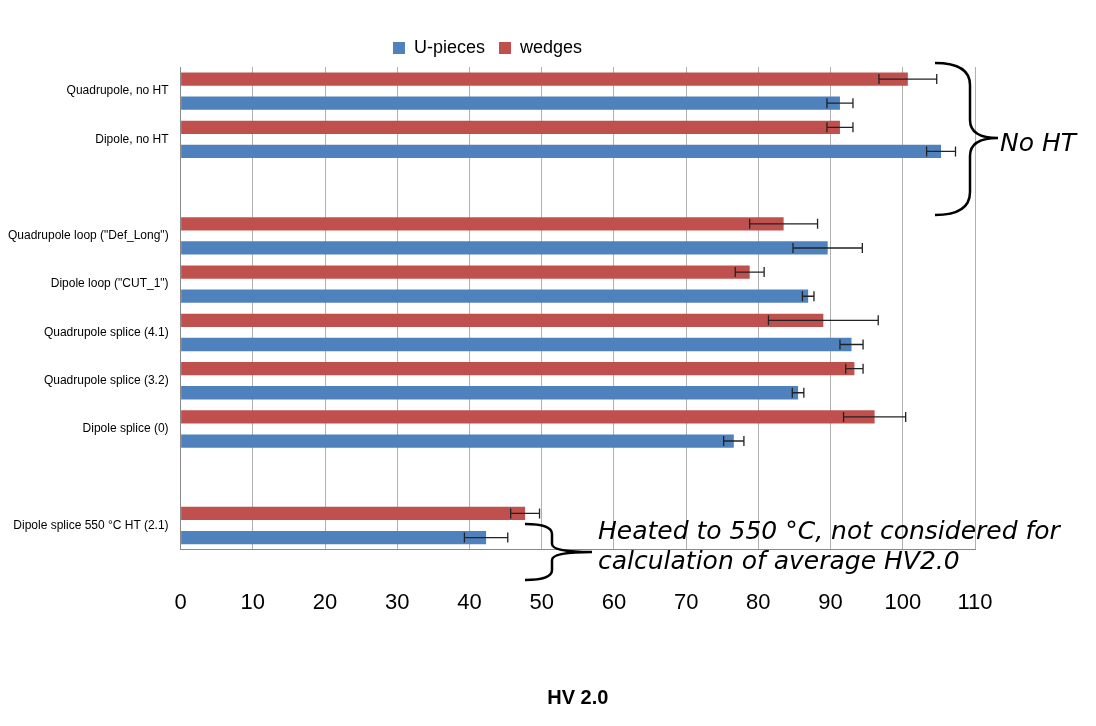  I want to click on x-tick-label: 50, so click(541, 601).